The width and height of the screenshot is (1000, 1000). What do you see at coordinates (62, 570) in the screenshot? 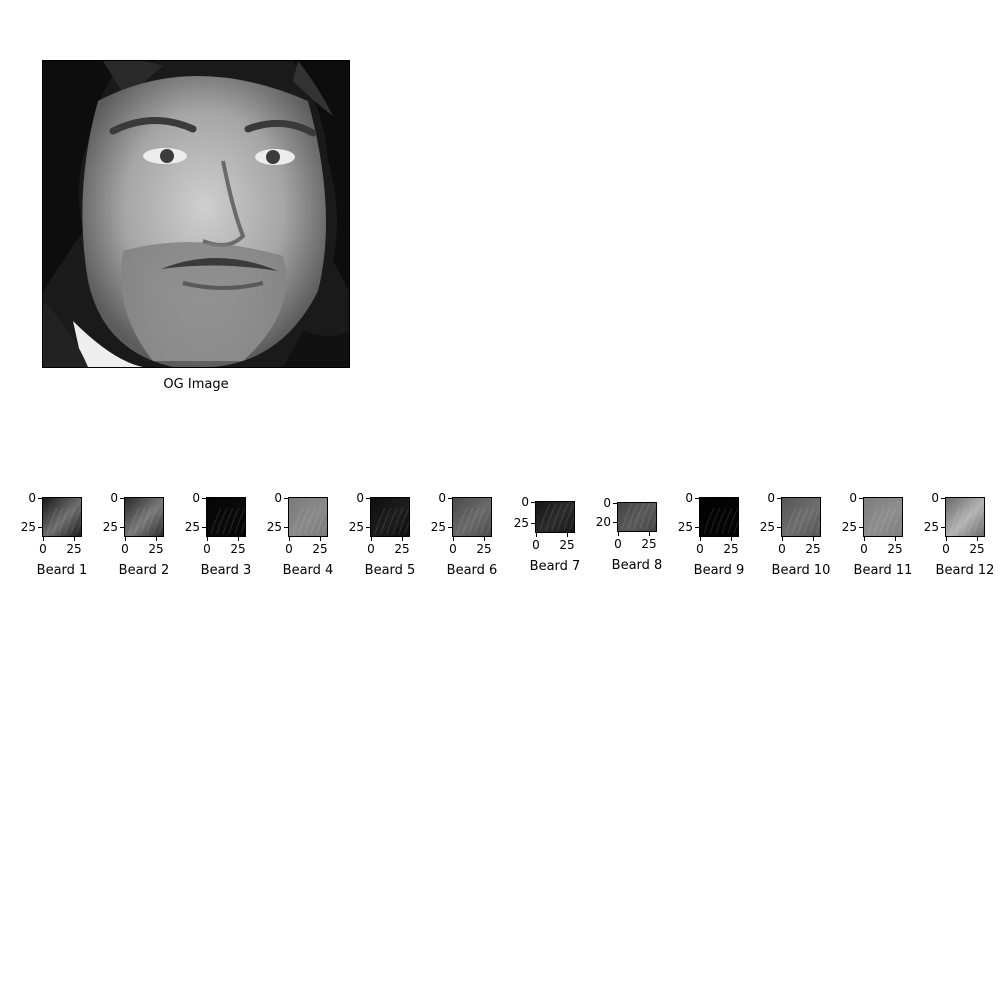
I see `beard-patch-caption: Beard 1` at bounding box center [62, 570].